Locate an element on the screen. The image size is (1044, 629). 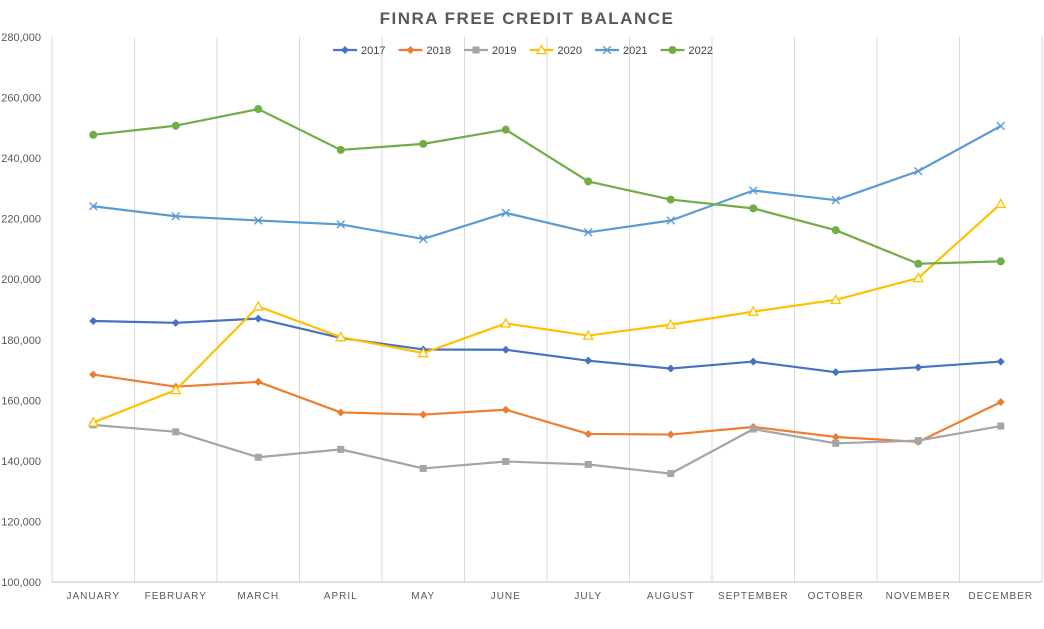
y-tick-label: 140,000 is located at coordinates (21, 462).